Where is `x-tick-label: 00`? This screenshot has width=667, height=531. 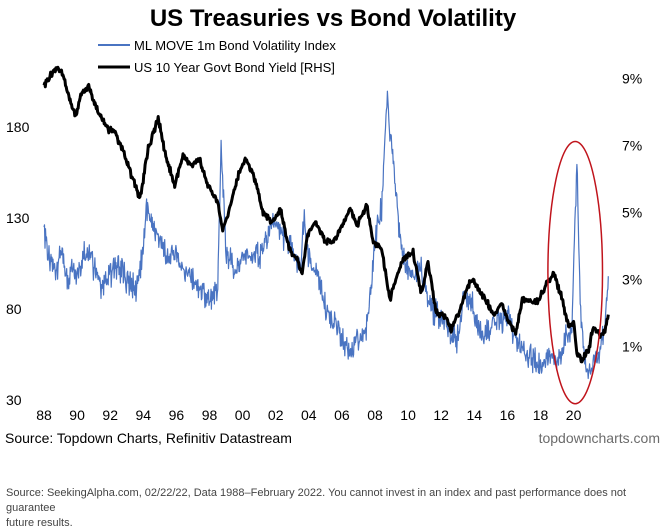 x-tick-label: 00 is located at coordinates (243, 415).